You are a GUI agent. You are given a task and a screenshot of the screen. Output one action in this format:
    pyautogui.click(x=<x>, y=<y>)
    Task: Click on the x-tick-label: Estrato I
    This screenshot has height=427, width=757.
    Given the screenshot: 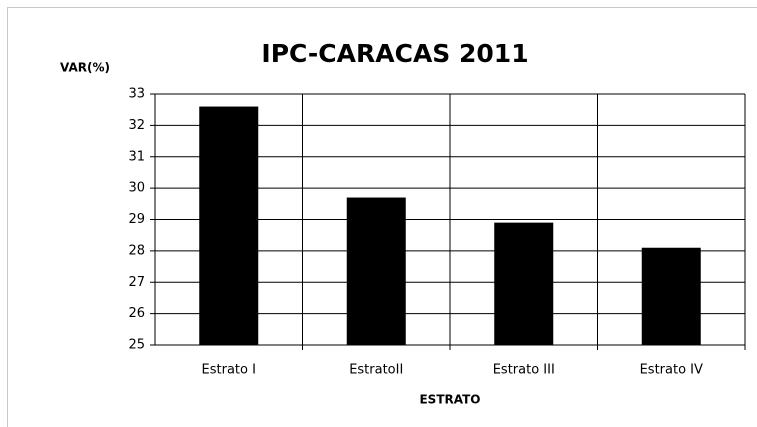 What is the action you would take?
    pyautogui.click(x=229, y=370)
    